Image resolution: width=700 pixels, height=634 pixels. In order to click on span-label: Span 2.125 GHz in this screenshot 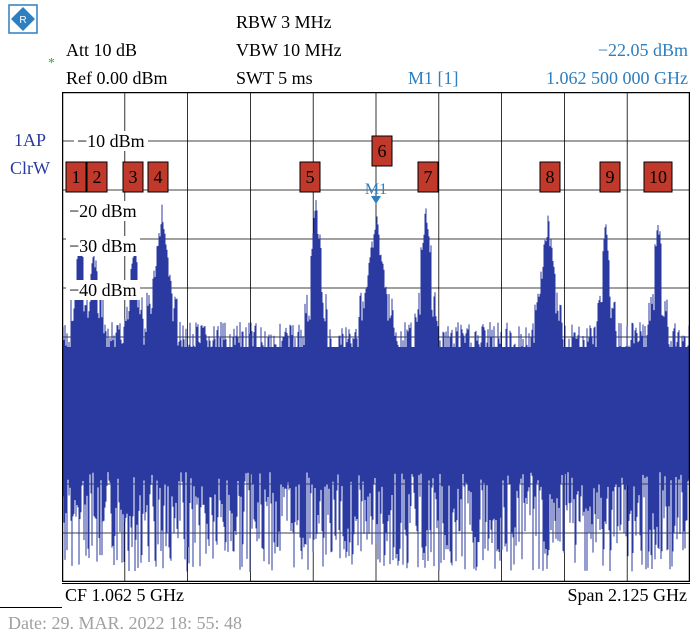, I will do `click(627, 595)`.